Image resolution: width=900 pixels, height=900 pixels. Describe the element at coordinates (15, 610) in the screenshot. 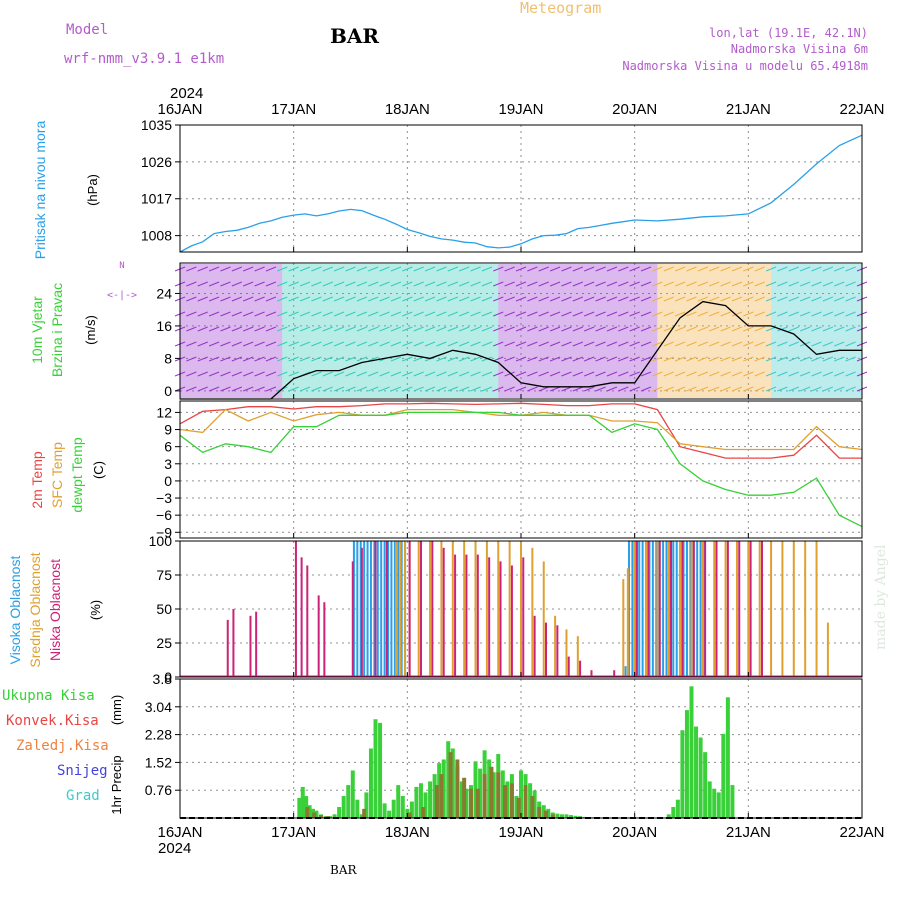

I see `cloud-ylabel: Visoka Oblacnost` at that location.